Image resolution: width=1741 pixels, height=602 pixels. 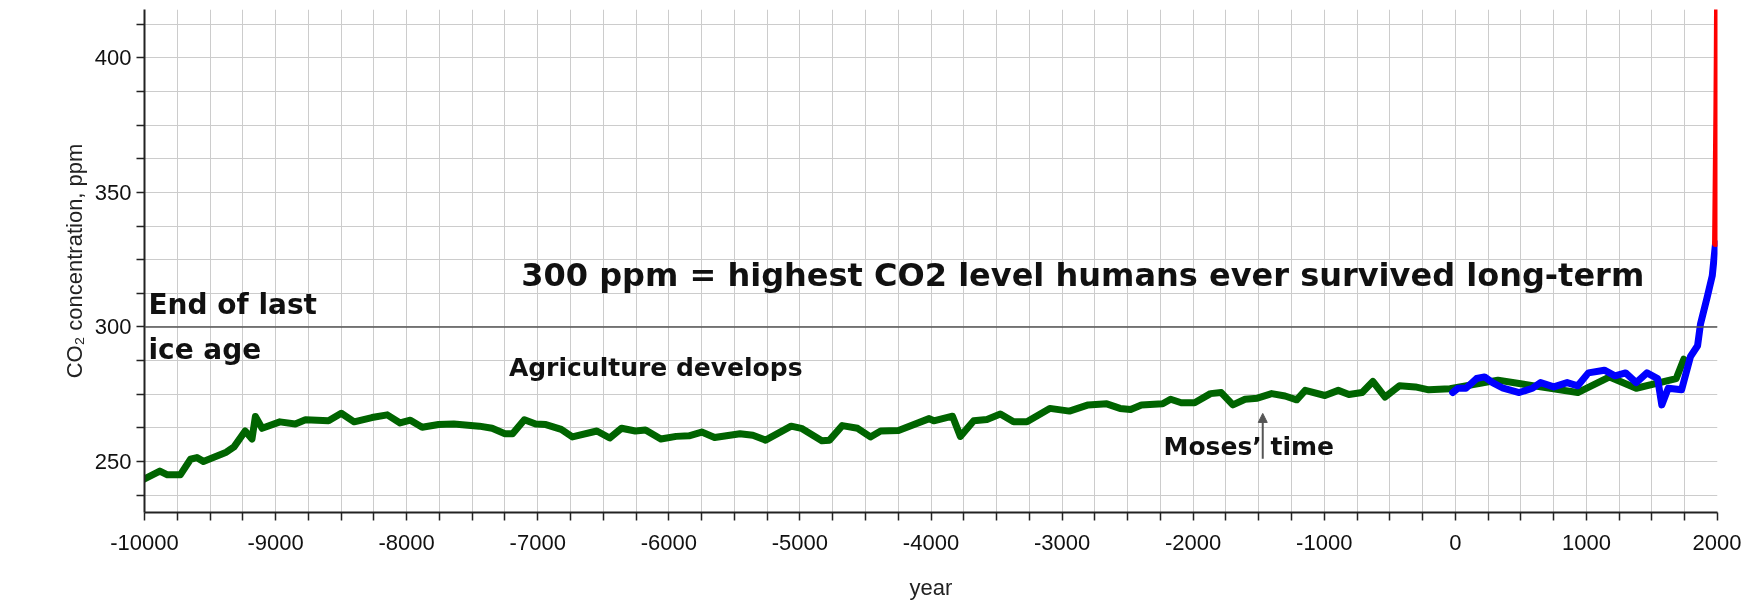 I want to click on x-tick-label: -8000, so click(x=406, y=542).